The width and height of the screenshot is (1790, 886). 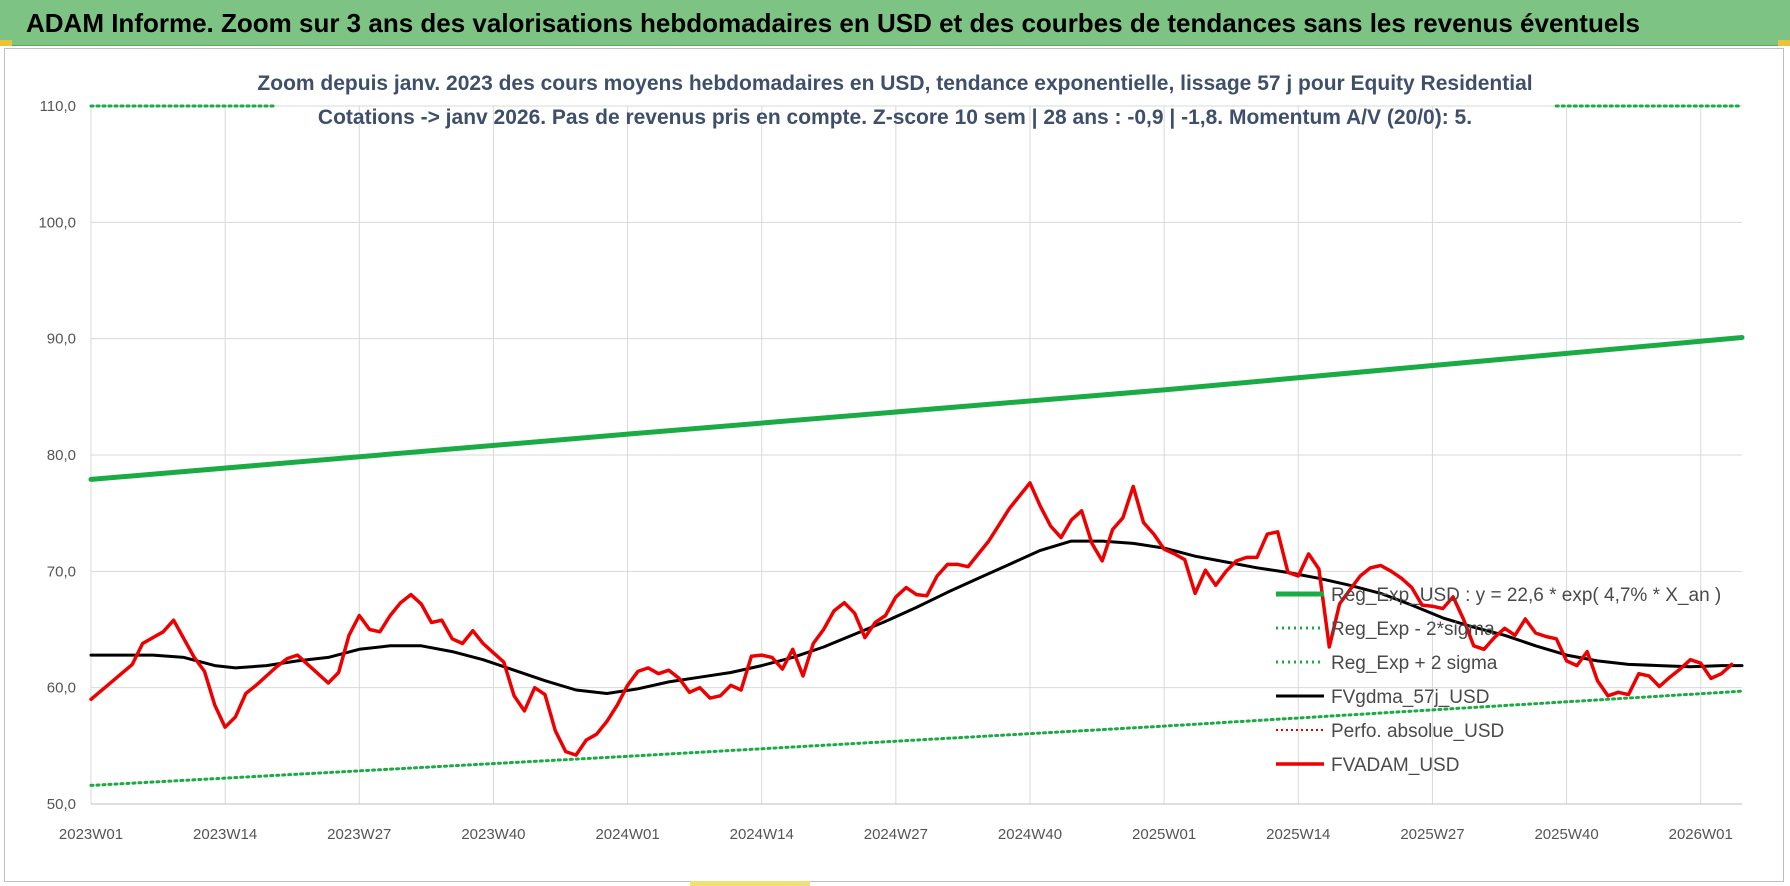 What do you see at coordinates (61, 339) in the screenshot?
I see `y-tick-label: 90,0` at bounding box center [61, 339].